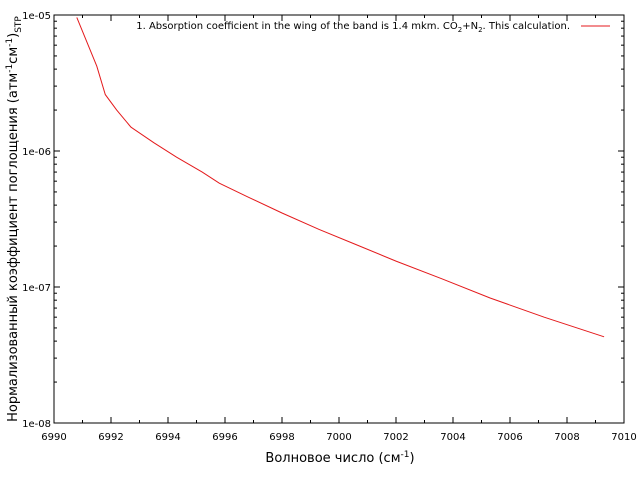 This screenshot has height=480, width=640. What do you see at coordinates (167, 437) in the screenshot?
I see `x-tick-label: 6994` at bounding box center [167, 437].